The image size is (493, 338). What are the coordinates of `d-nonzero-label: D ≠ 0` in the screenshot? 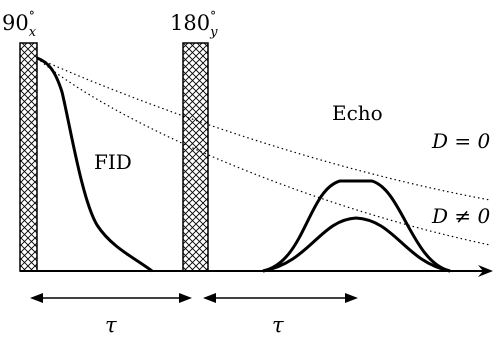 It's located at (461, 216).